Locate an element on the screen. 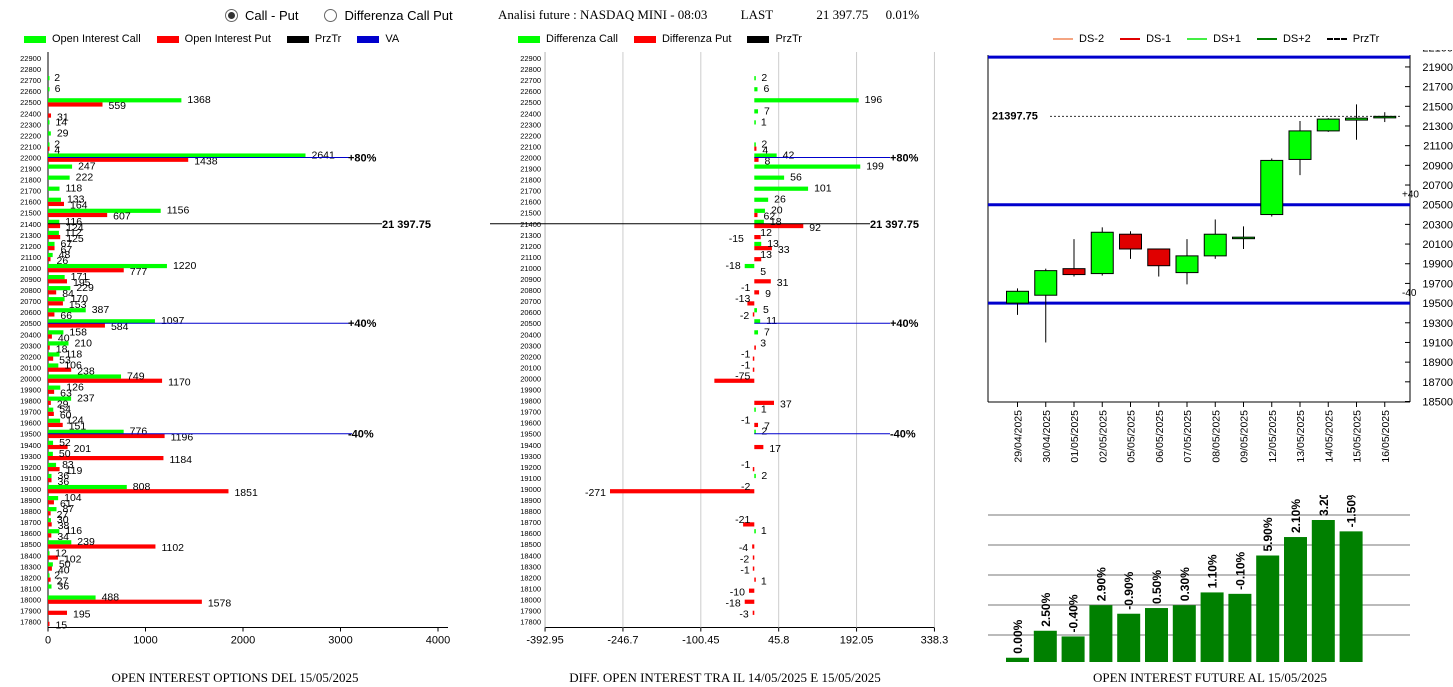 This screenshot has width=1453, height=687. strike-label: 21500 is located at coordinates (530, 213).